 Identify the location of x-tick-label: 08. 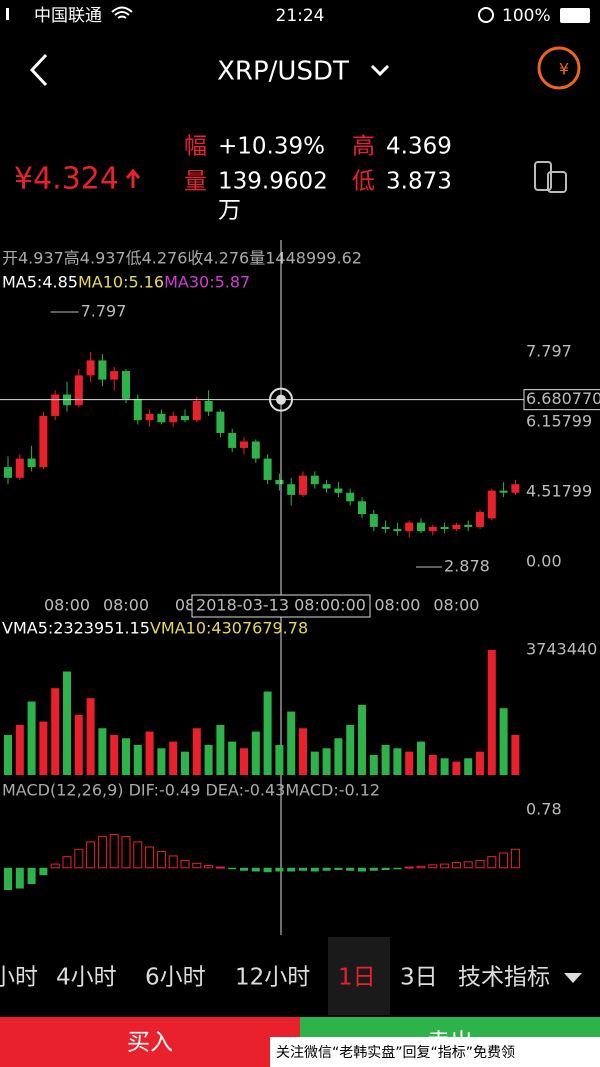
(185, 605).